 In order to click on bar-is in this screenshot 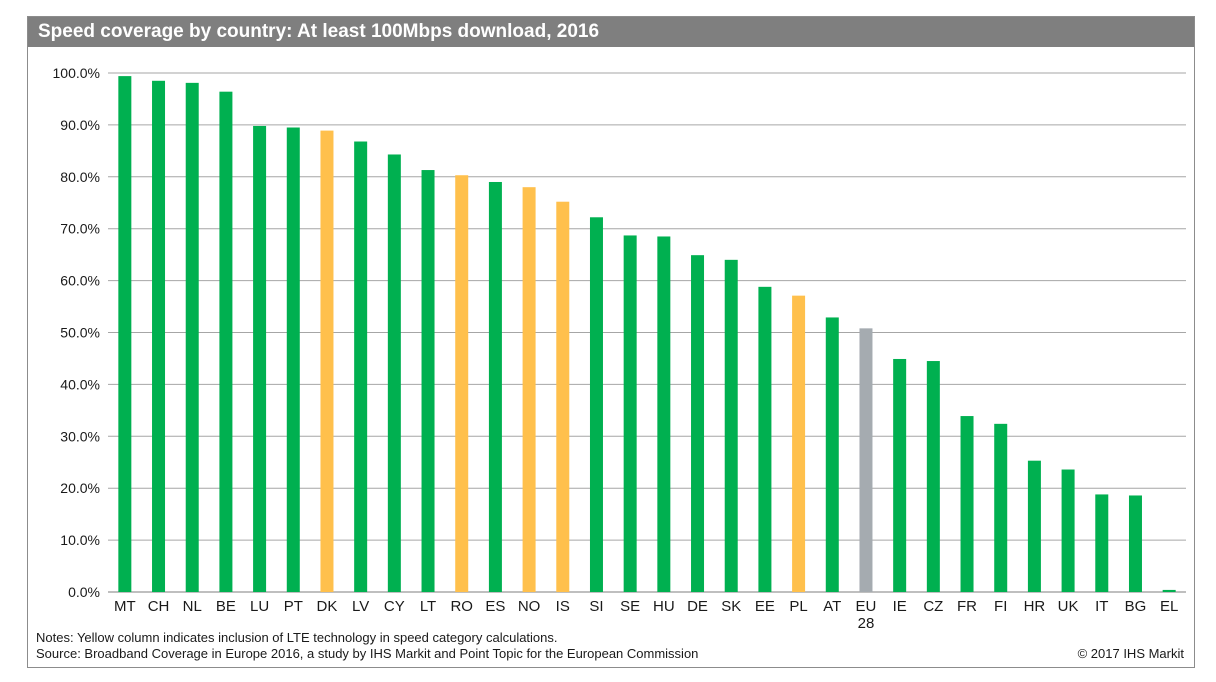, I will do `click(563, 396)`.